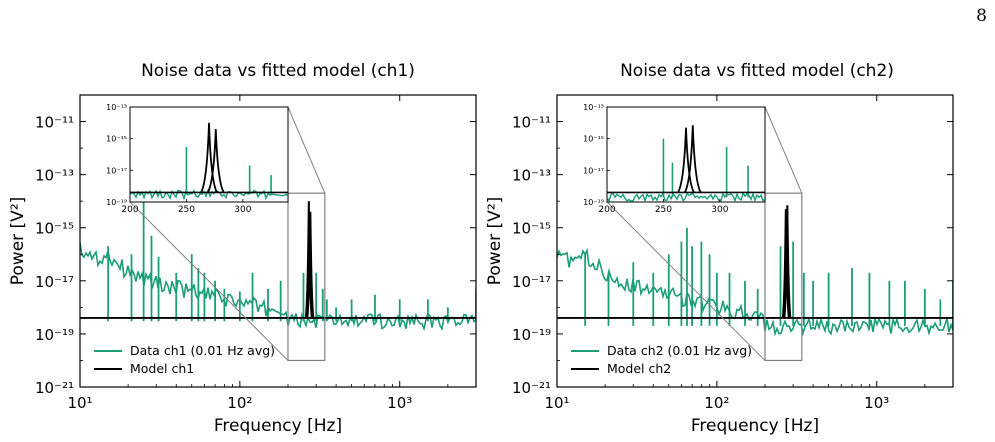 The width and height of the screenshot is (995, 442). I want to click on inset-frame, so click(686, 154).